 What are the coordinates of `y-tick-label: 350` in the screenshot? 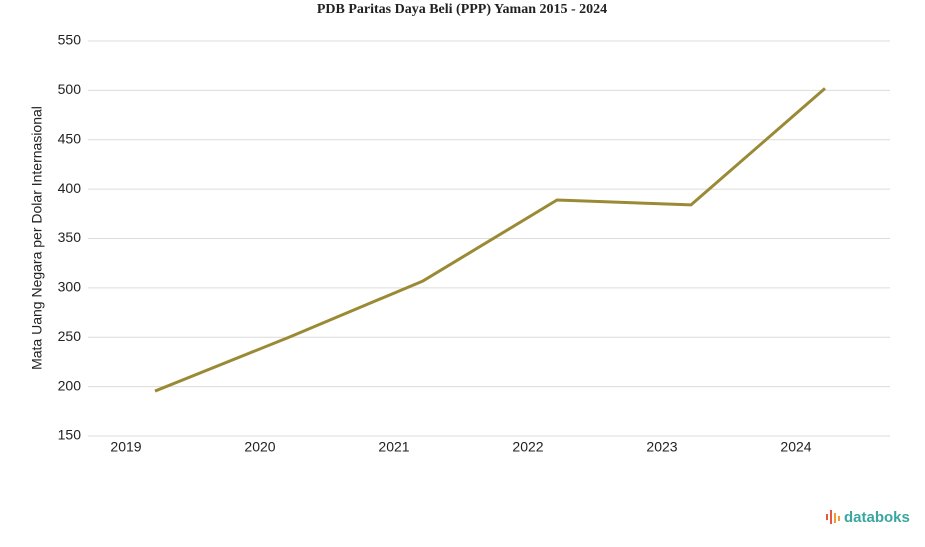 It's located at (70, 237).